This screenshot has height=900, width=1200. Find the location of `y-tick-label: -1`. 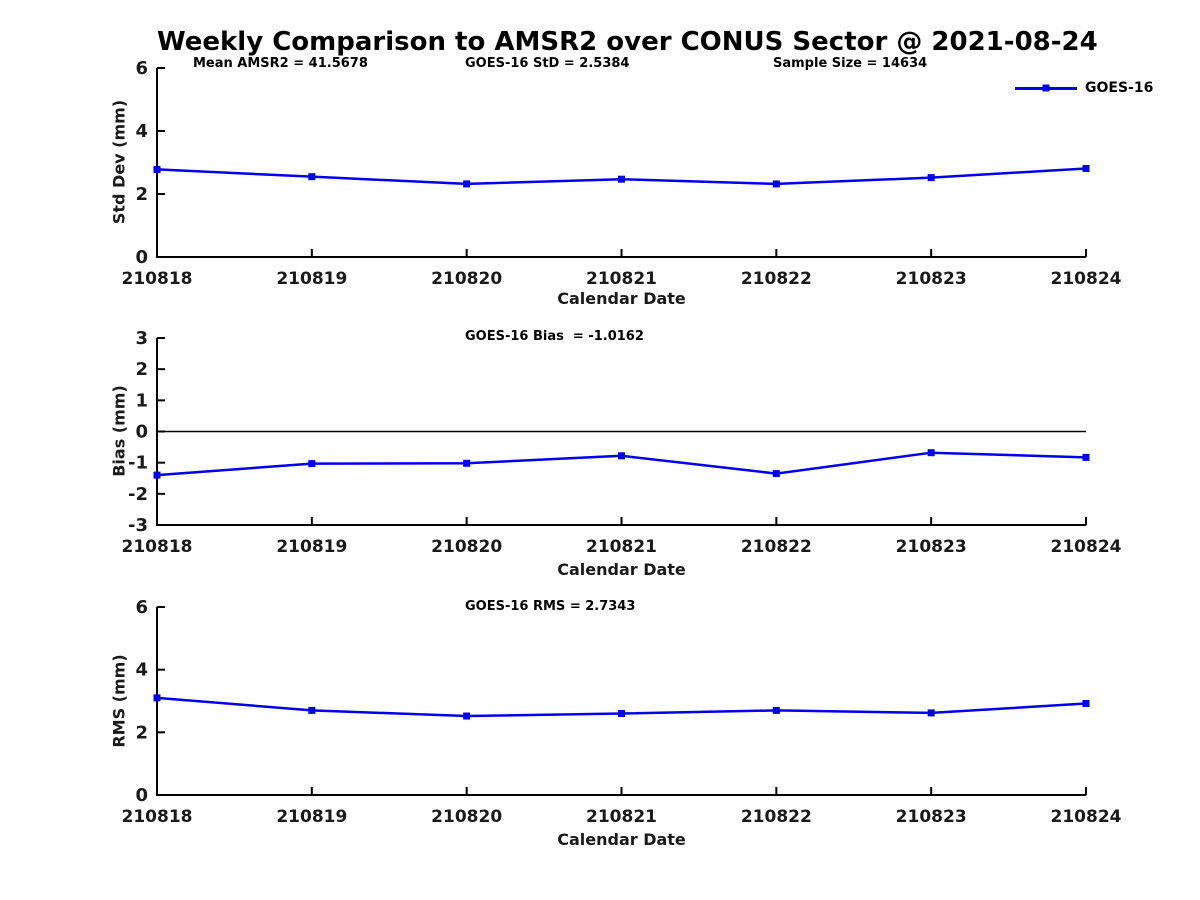

y-tick-label: -1 is located at coordinates (138, 463).